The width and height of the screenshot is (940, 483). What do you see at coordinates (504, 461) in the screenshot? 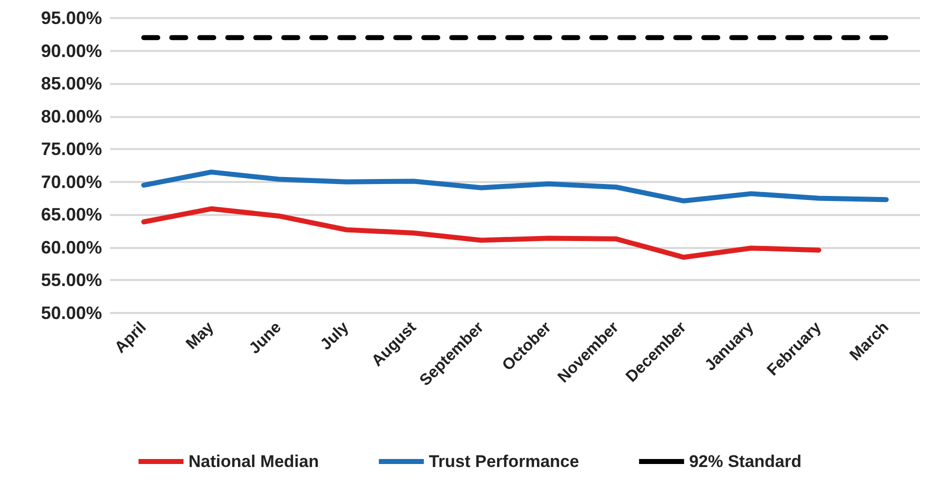
I see `legend-label: Trust Performance` at bounding box center [504, 461].